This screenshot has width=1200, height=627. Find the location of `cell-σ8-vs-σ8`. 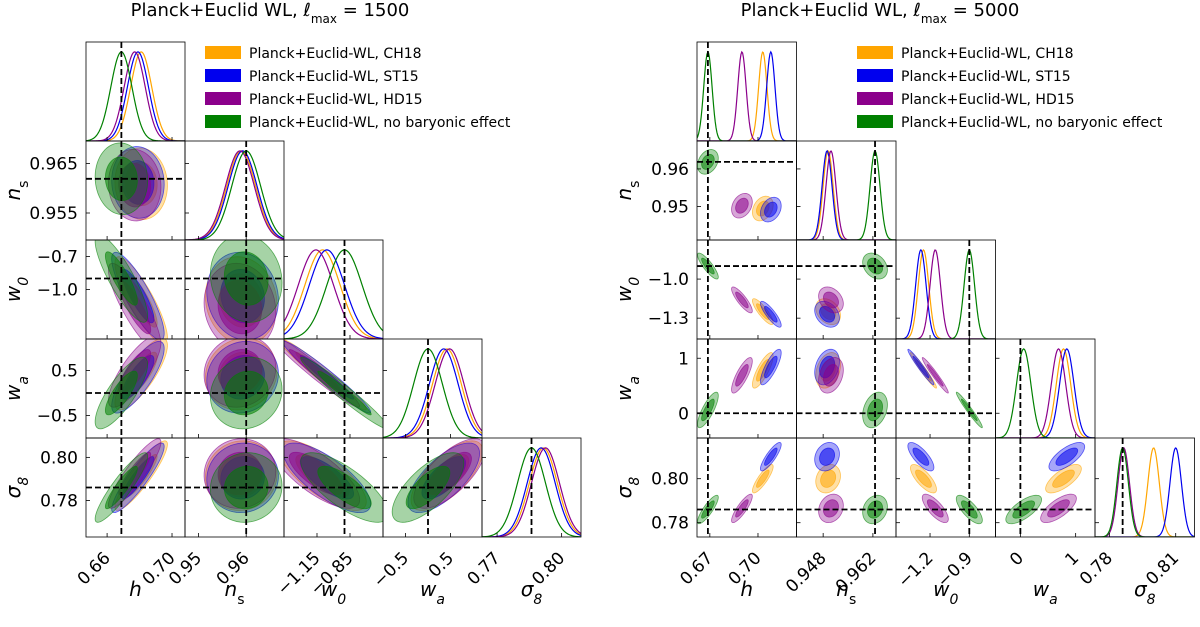

cell-σ8-vs-σ8 is located at coordinates (1145, 487).